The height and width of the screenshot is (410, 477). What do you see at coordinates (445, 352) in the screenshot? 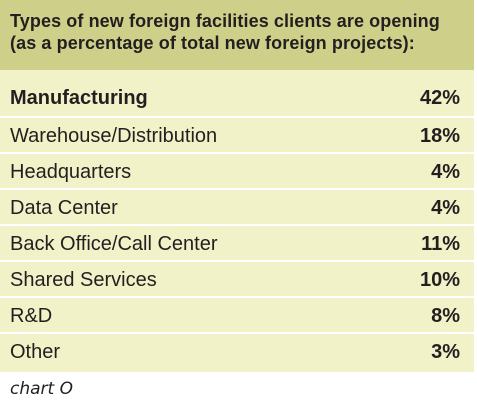
I see `row-value: 3%` at bounding box center [445, 352].